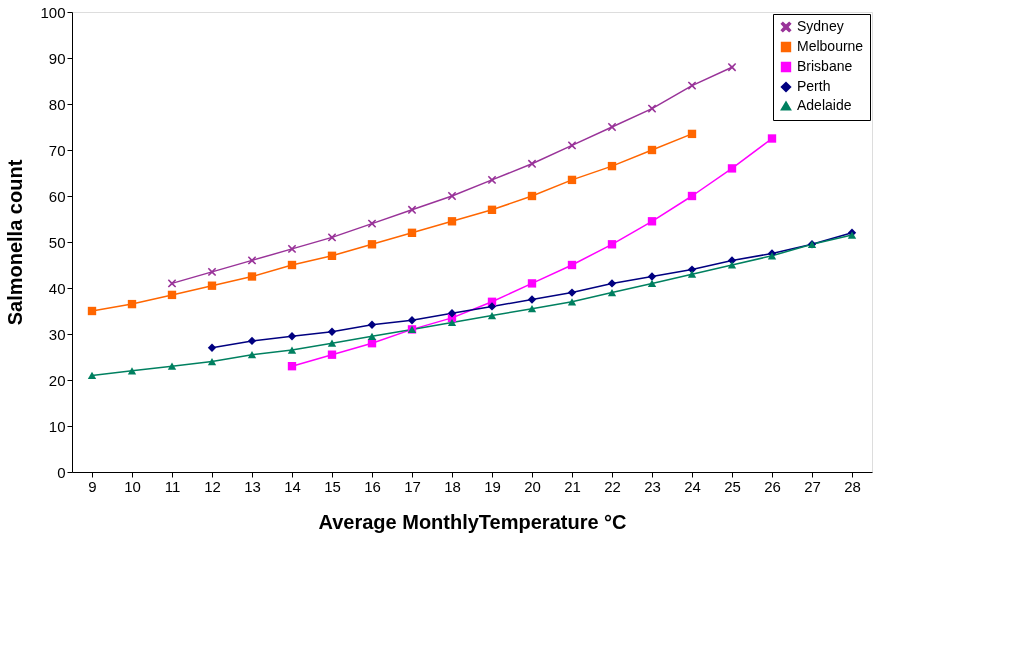 The width and height of the screenshot is (1010, 648). Describe the element at coordinates (132, 486) in the screenshot. I see `x-tick-label: 10` at that location.